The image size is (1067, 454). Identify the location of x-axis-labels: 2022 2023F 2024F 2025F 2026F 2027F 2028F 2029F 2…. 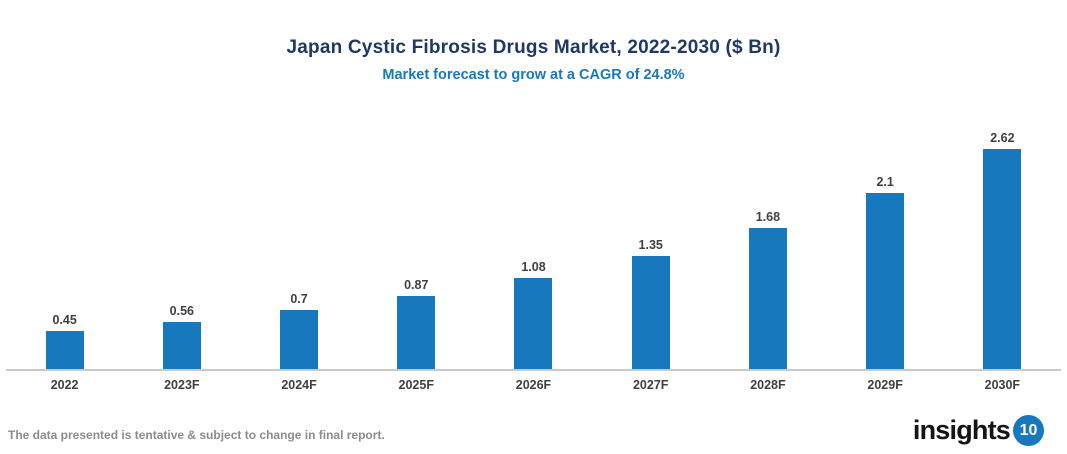
(533, 381).